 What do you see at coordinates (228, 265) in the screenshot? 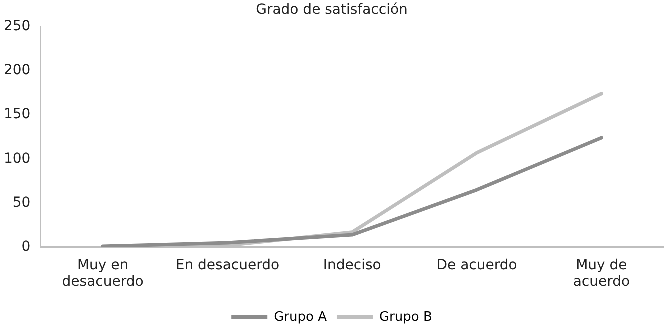
I see `x-tick-label: En desacuerdo` at bounding box center [228, 265].